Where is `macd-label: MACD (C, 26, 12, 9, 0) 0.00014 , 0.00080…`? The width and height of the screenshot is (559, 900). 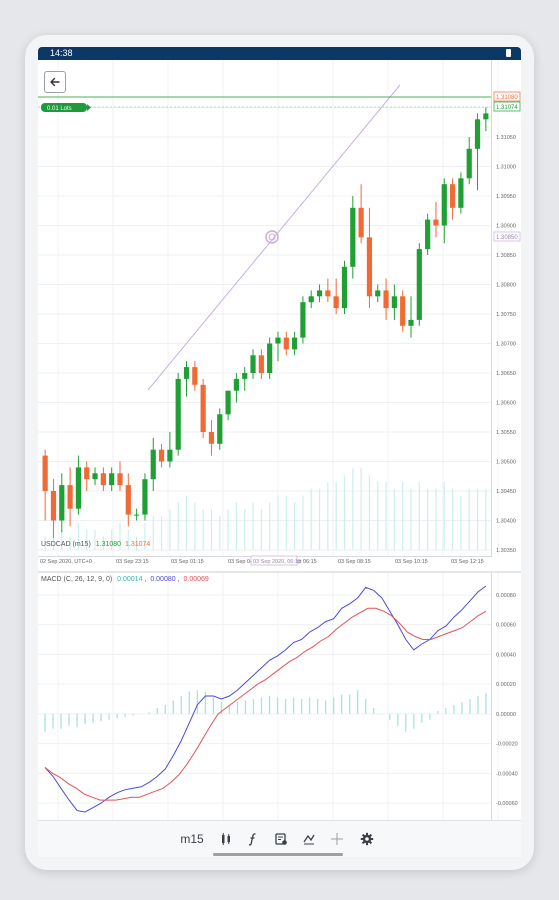 macd-label: MACD (C, 26, 12, 9, 0) 0.00014 , 0.00080… is located at coordinates (125, 579).